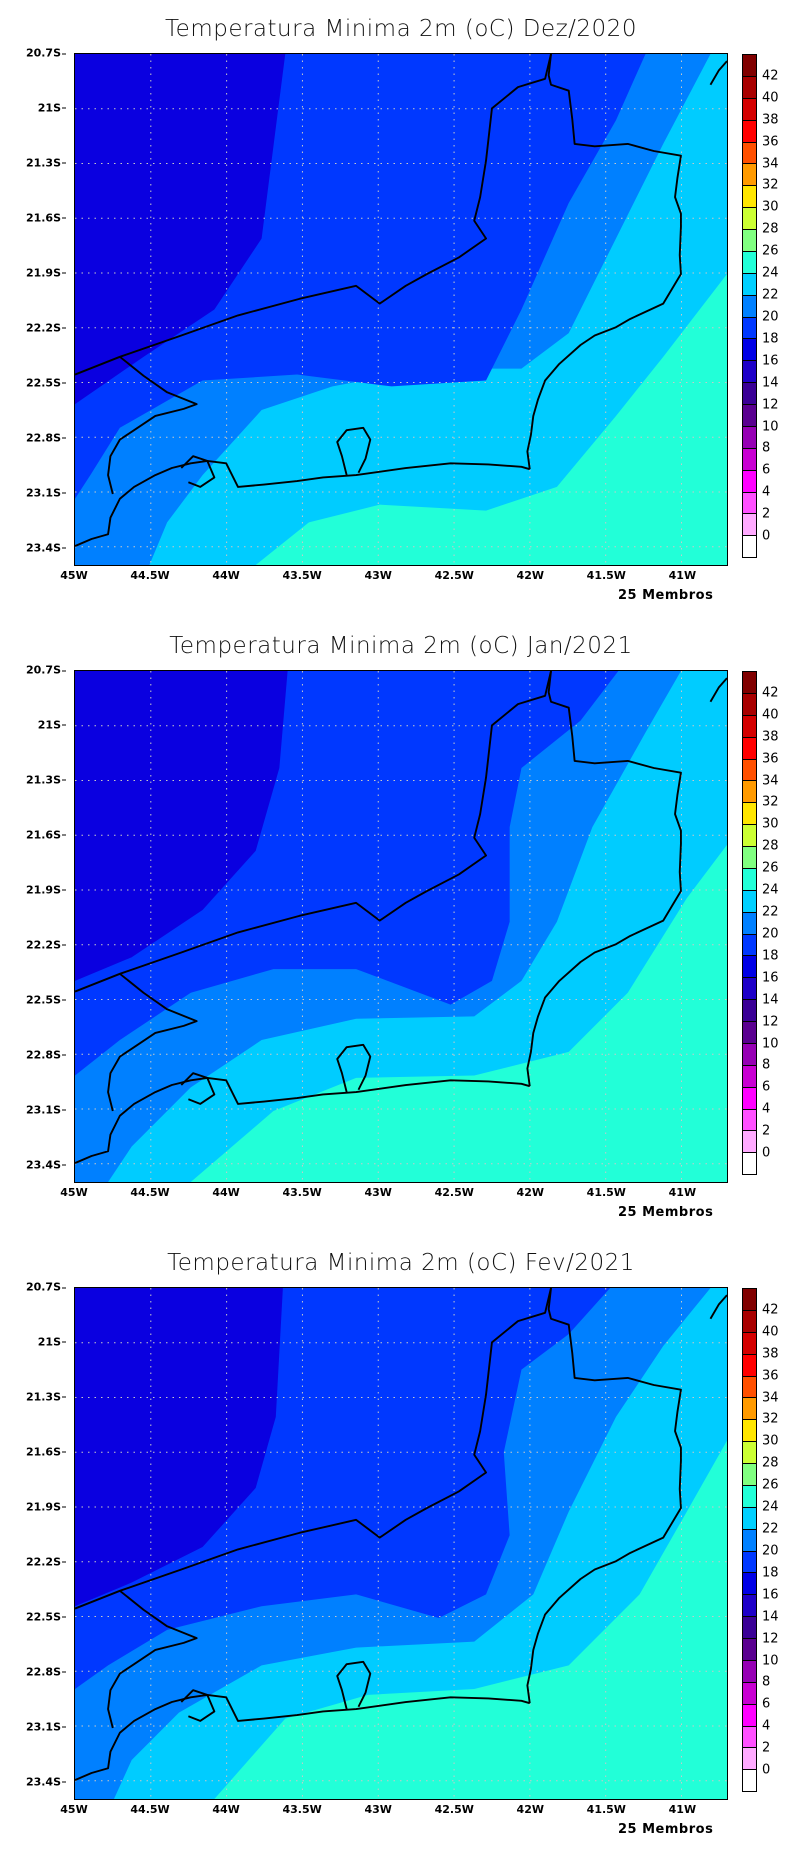 The width and height of the screenshot is (800, 1854). What do you see at coordinates (770, 1507) in the screenshot?
I see `colorbar-label: 24` at bounding box center [770, 1507].